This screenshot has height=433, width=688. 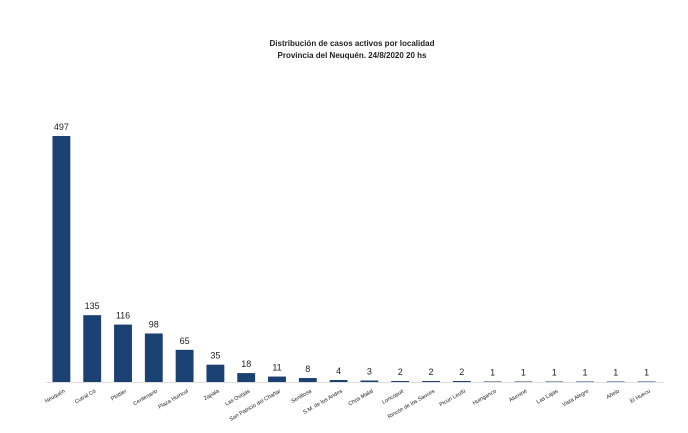 I want to click on x-tick-label: Vista Alegre, so click(x=576, y=399).